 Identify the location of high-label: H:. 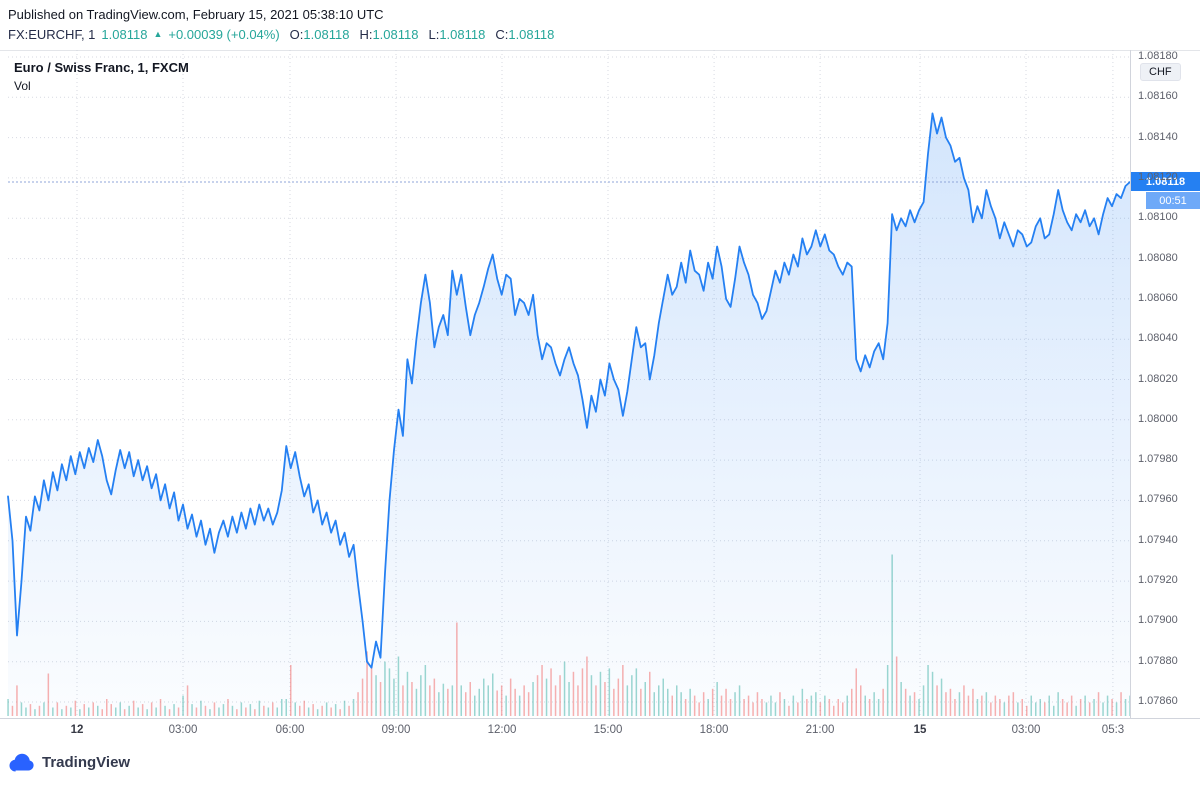
(366, 34).